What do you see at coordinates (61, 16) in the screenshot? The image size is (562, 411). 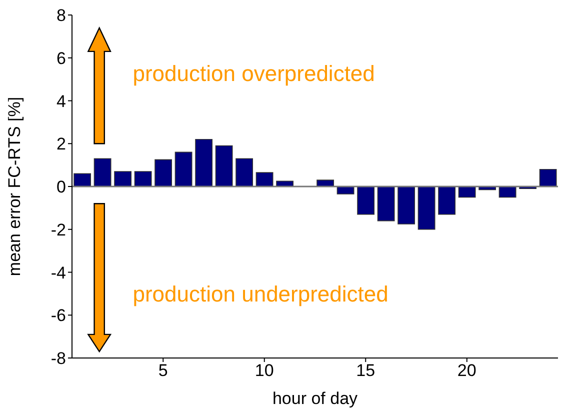 I see `y-tick-label: 8` at bounding box center [61, 16].